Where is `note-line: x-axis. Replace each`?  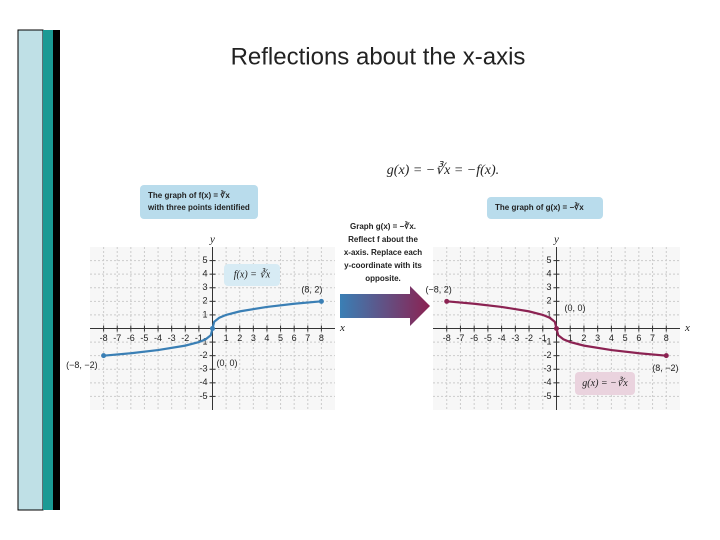 note-line: x-axis. Replace each is located at coordinates (383, 252).